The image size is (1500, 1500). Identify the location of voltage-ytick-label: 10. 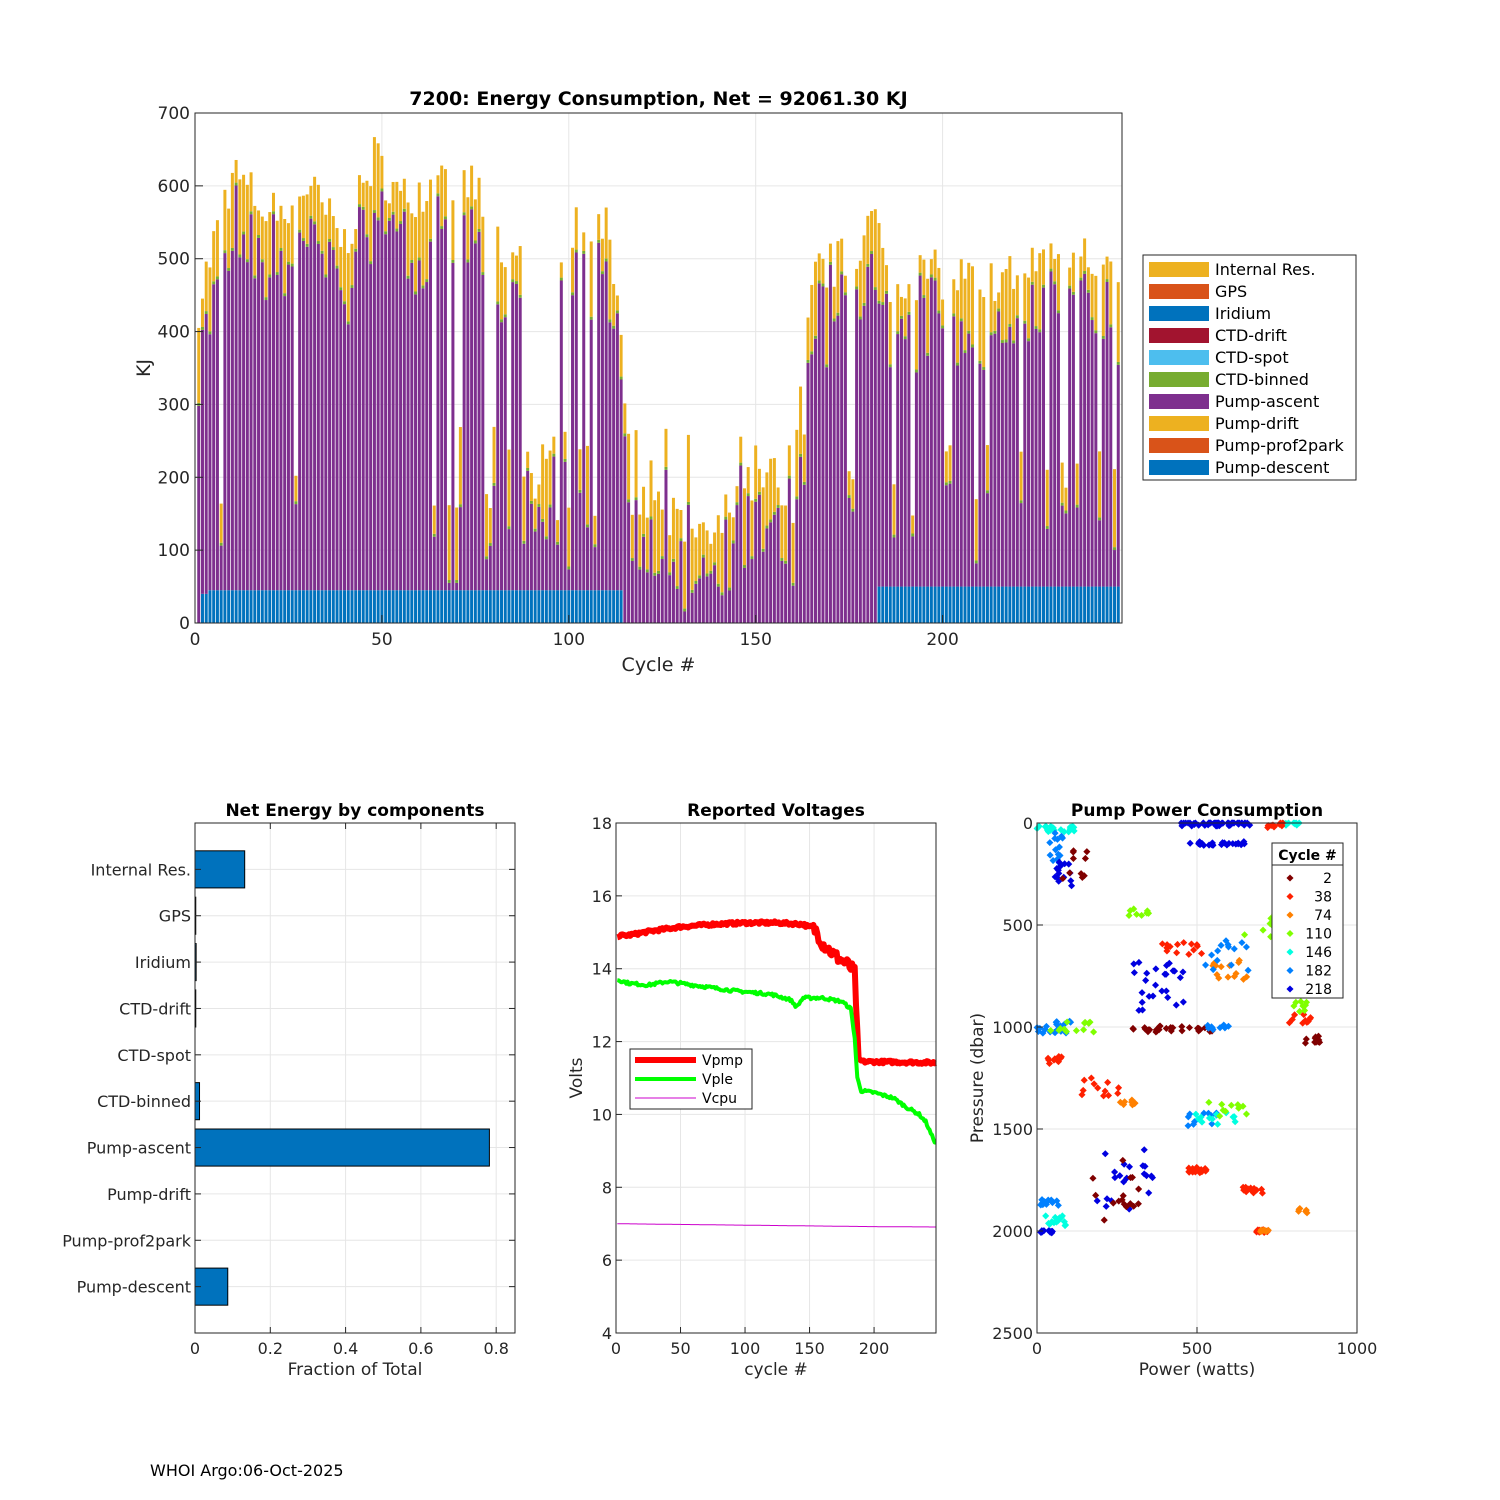
(602, 1114).